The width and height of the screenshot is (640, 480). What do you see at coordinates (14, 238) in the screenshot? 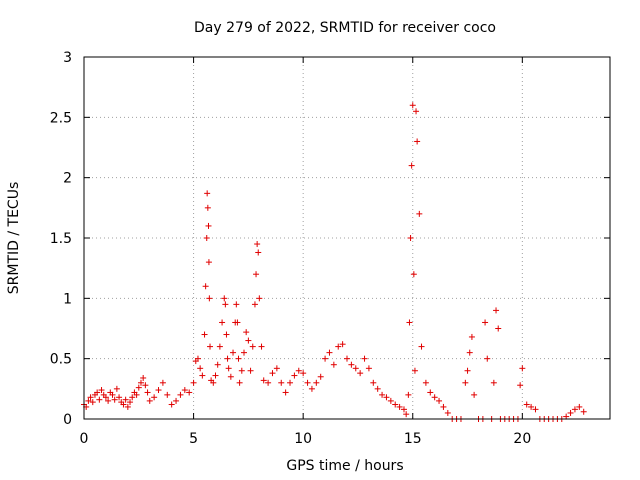
I see `y-axis-label: SRMTID / TECUs` at bounding box center [14, 238].